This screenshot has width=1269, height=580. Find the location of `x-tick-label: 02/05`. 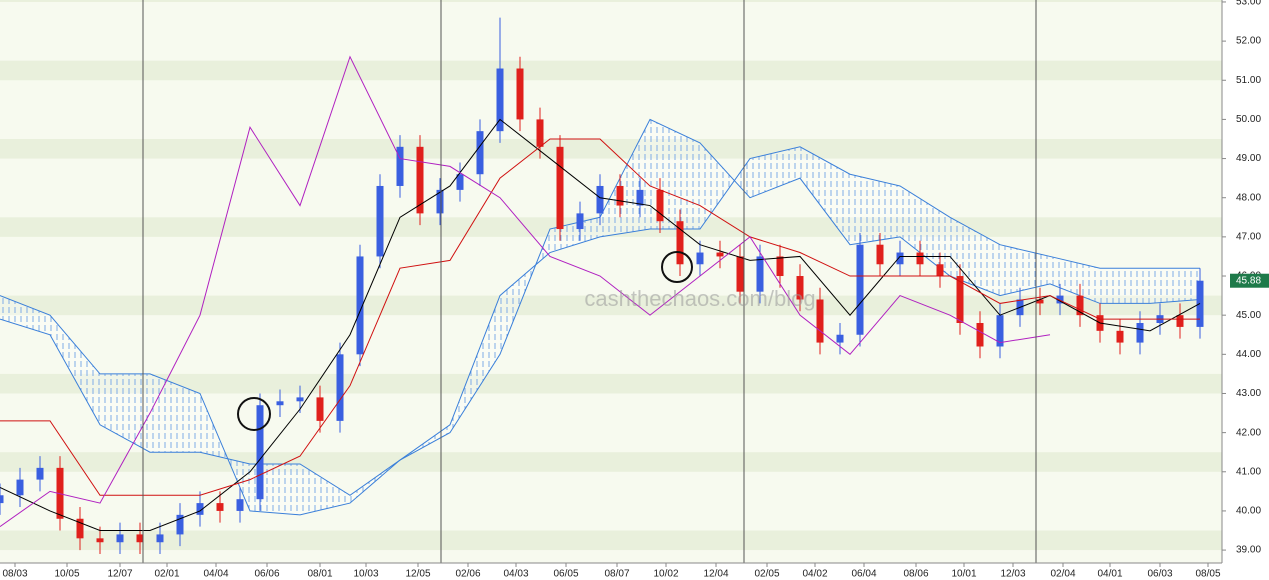

x-tick-label: 02/05 is located at coordinates (766, 574).